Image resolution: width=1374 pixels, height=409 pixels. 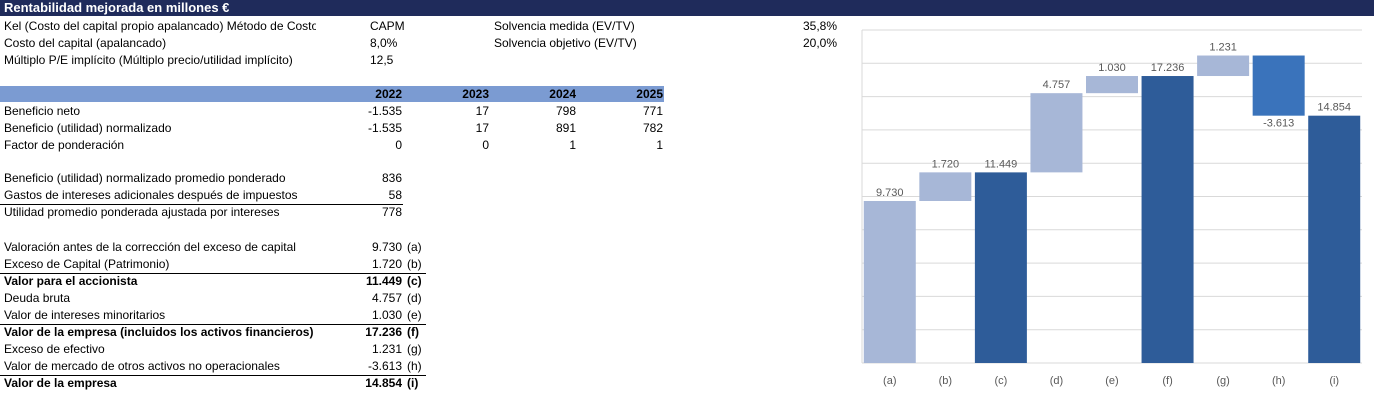 I want to click on x-tick-label: (f), so click(x=1167, y=381).